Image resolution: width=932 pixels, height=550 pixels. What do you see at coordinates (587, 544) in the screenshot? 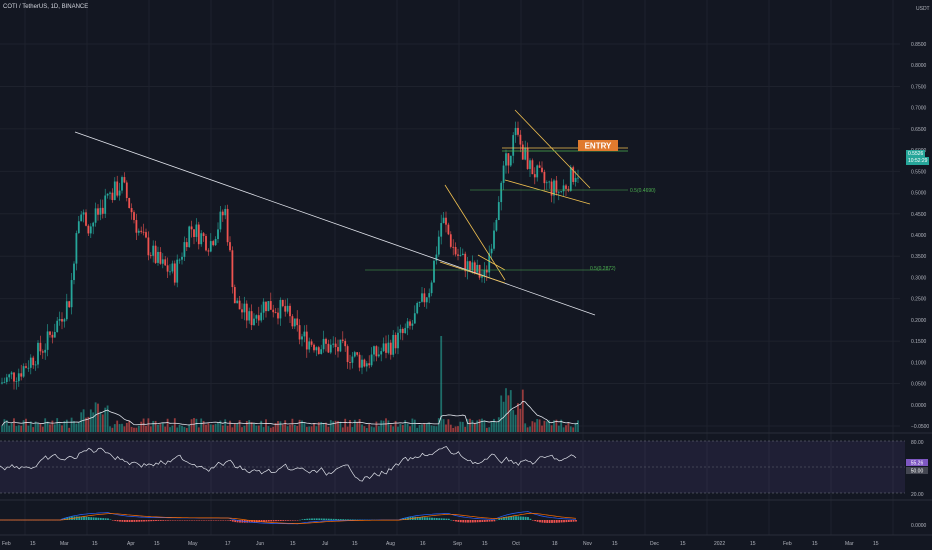
I see `time-axis-label: Nov` at bounding box center [587, 544].